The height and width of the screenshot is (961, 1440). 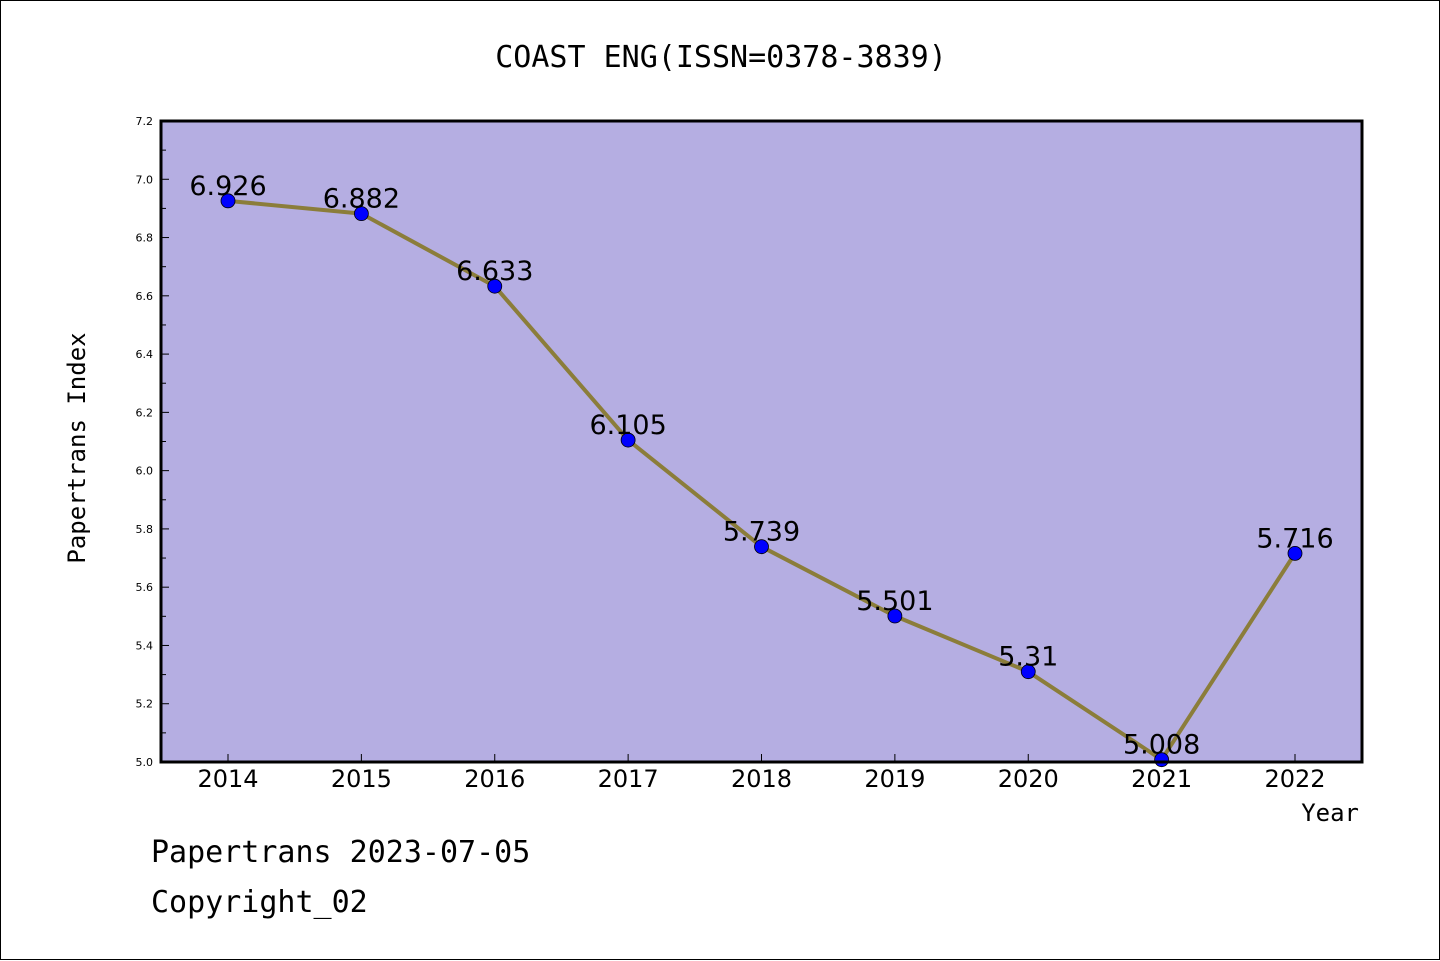 I want to click on x-tick-label: 2020, so click(x=1028, y=779).